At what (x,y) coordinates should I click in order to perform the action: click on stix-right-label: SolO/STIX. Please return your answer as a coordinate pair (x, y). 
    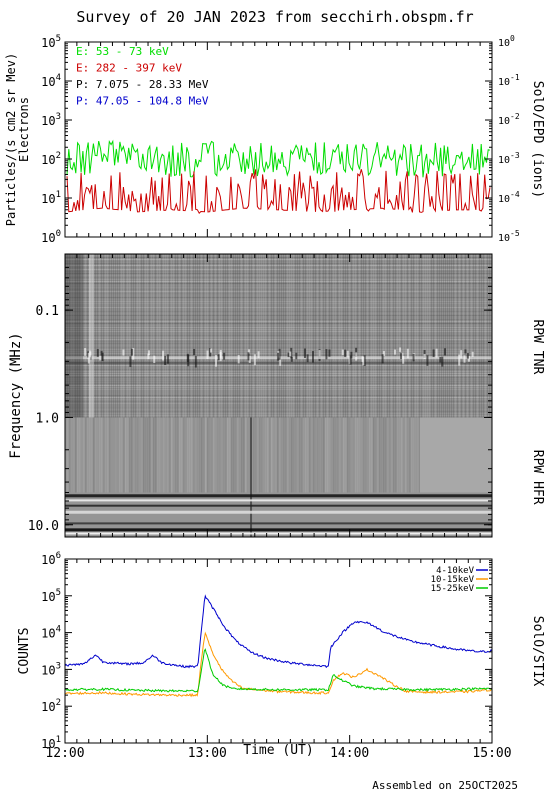
    Looking at the image, I should click on (537, 651).